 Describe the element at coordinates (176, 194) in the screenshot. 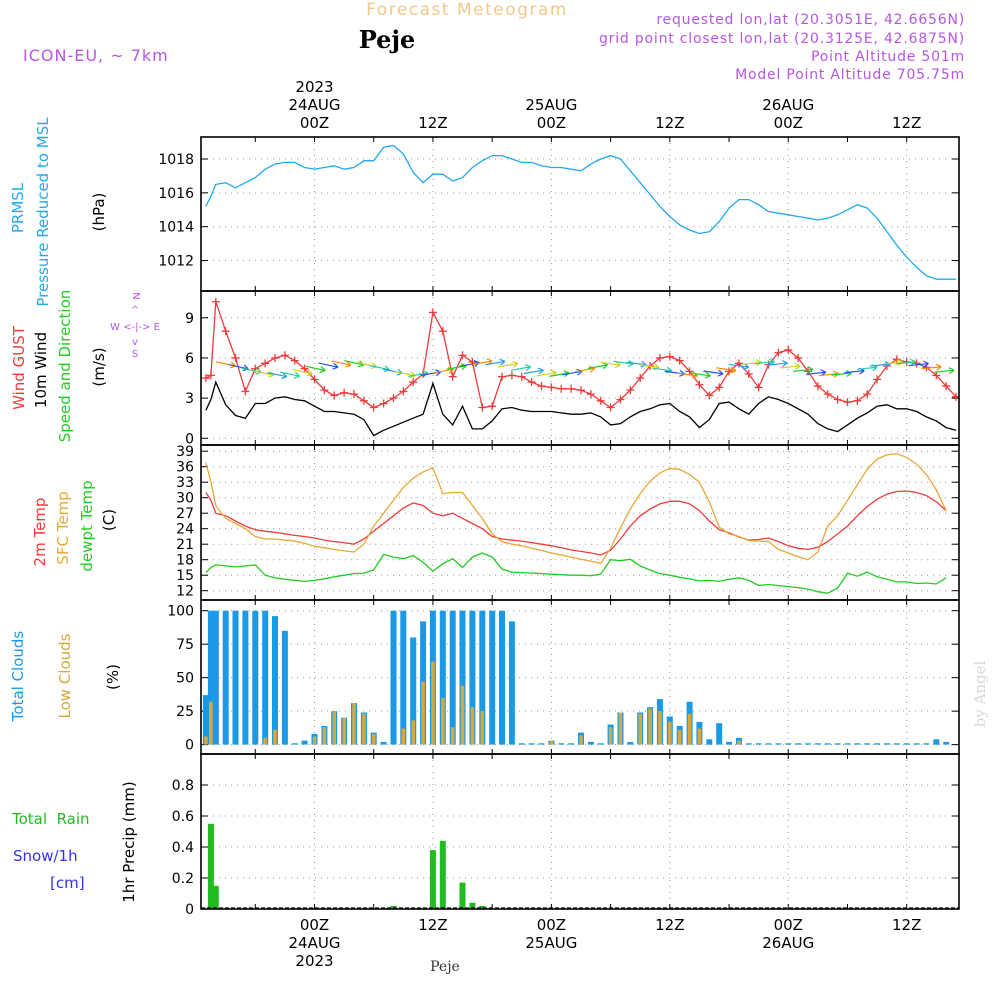

I see `y-tick-label: 1016` at that location.